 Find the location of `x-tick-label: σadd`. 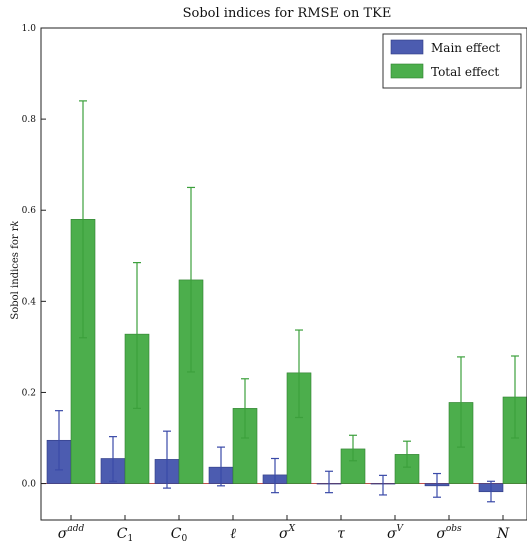

x-tick-label: σadd is located at coordinates (71, 533).